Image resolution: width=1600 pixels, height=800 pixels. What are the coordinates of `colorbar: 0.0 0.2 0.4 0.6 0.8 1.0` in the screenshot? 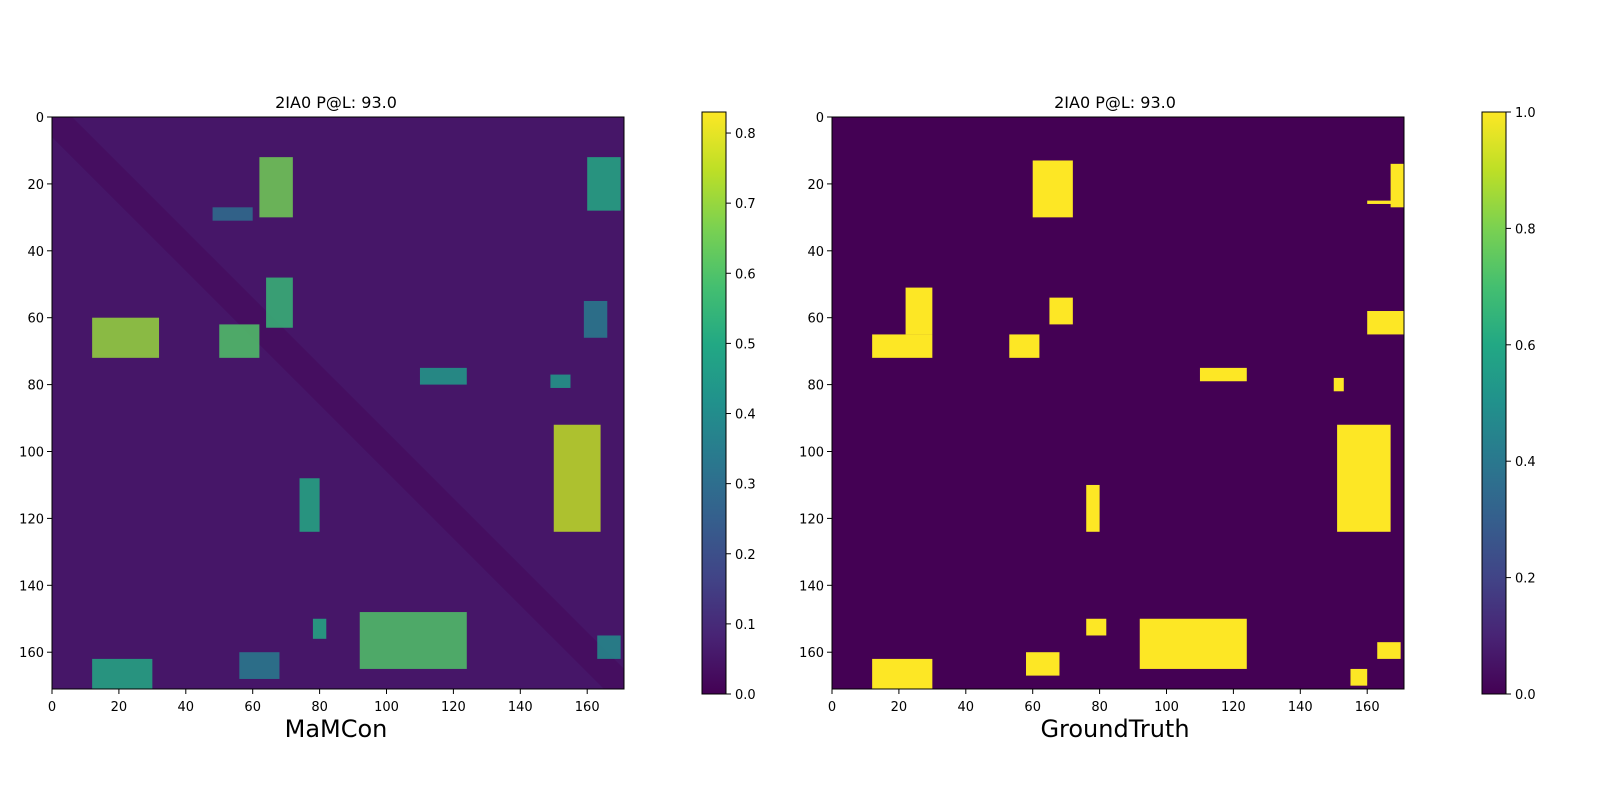 It's located at (1508, 404).